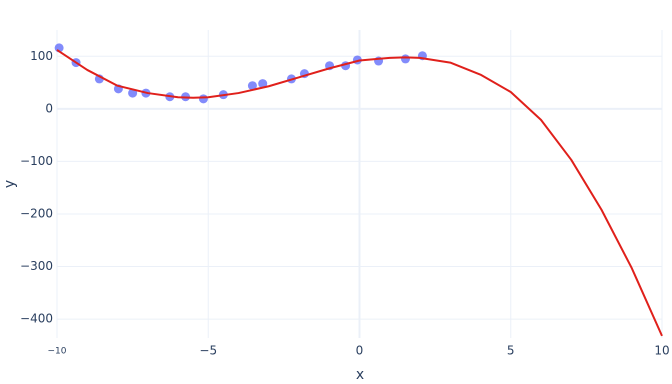 Image resolution: width=672 pixels, height=384 pixels. What do you see at coordinates (10, 184) in the screenshot?
I see `y-axis-title: y` at bounding box center [10, 184].